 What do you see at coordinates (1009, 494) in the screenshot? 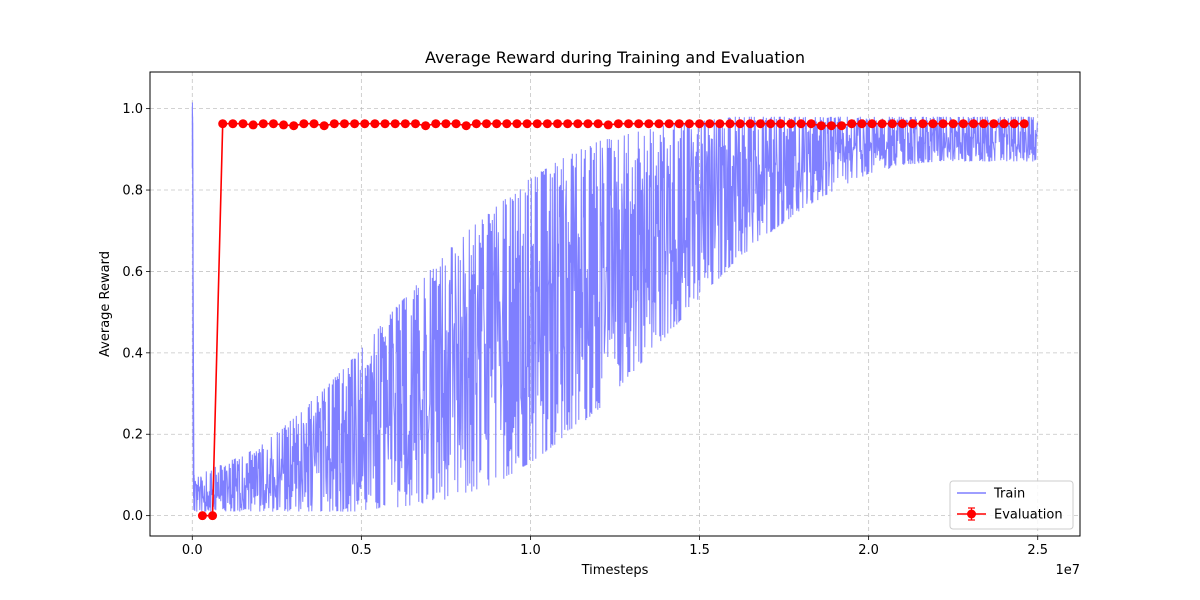
I see `legend-train-label: Train` at bounding box center [1009, 494].